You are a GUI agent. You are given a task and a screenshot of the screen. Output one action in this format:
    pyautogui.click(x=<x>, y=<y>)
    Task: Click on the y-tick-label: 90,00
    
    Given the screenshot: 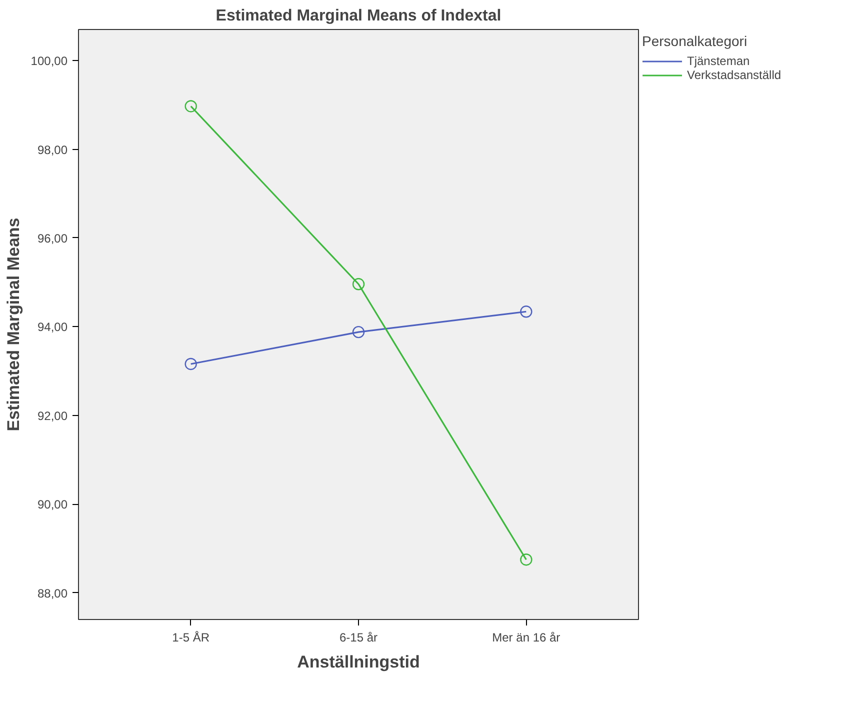 What is the action you would take?
    pyautogui.click(x=52, y=505)
    